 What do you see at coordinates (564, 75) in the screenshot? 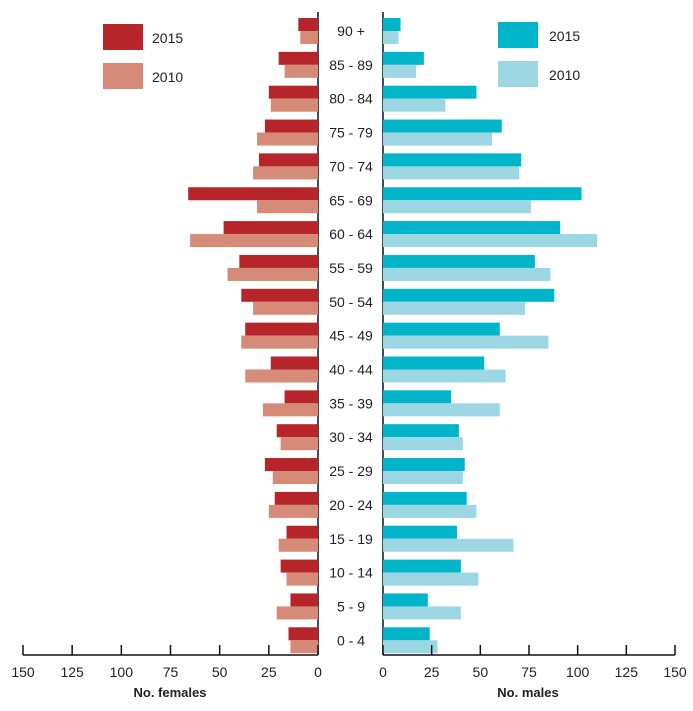
I see `male-legend-label-2010: 2010` at bounding box center [564, 75].